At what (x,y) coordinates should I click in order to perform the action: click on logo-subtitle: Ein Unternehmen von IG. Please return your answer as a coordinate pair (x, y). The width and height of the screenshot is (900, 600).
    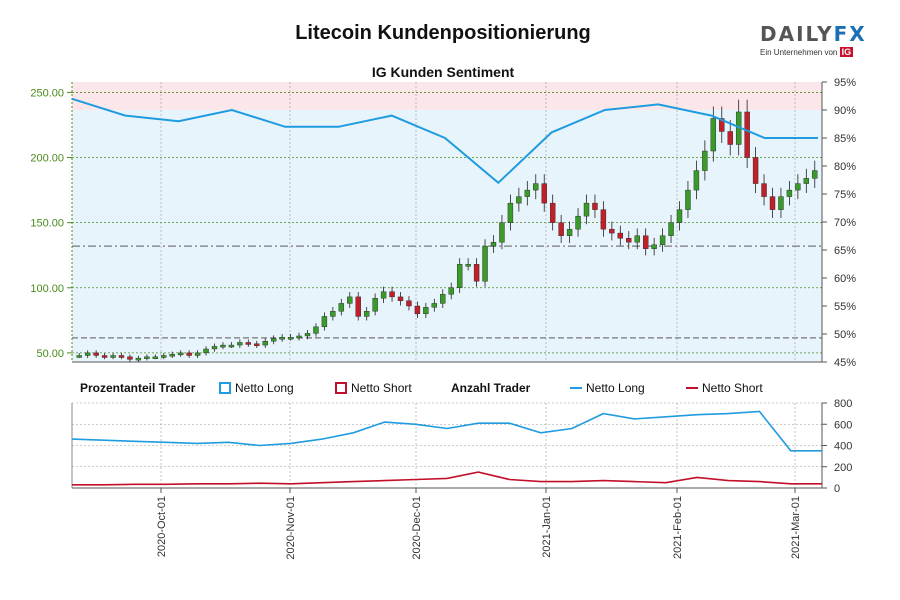
    Looking at the image, I should click on (807, 52).